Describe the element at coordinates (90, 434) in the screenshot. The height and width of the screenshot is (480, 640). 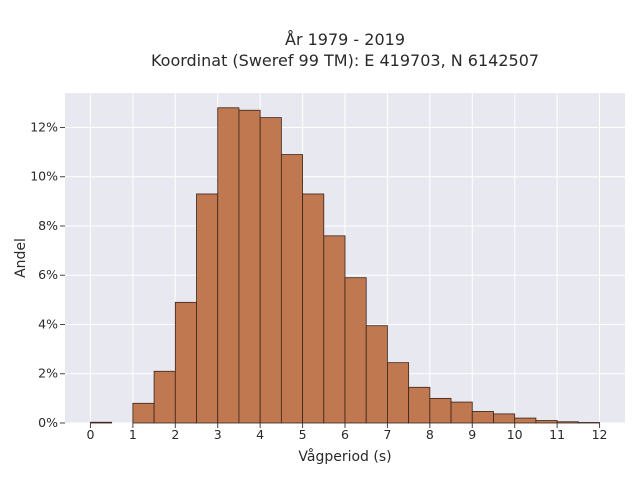
I see `x-tick-label: 0` at that location.